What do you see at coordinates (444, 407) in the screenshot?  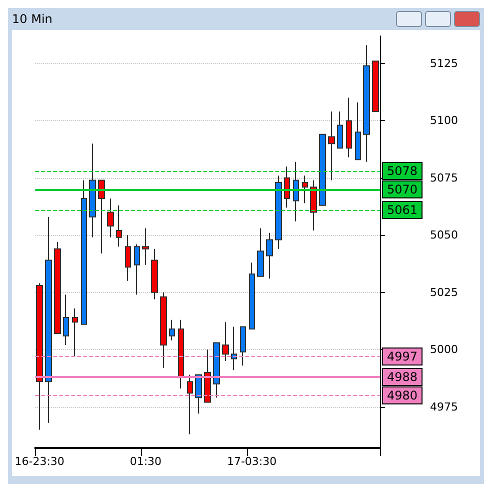 I see `y-tick-label: 4975` at bounding box center [444, 407].